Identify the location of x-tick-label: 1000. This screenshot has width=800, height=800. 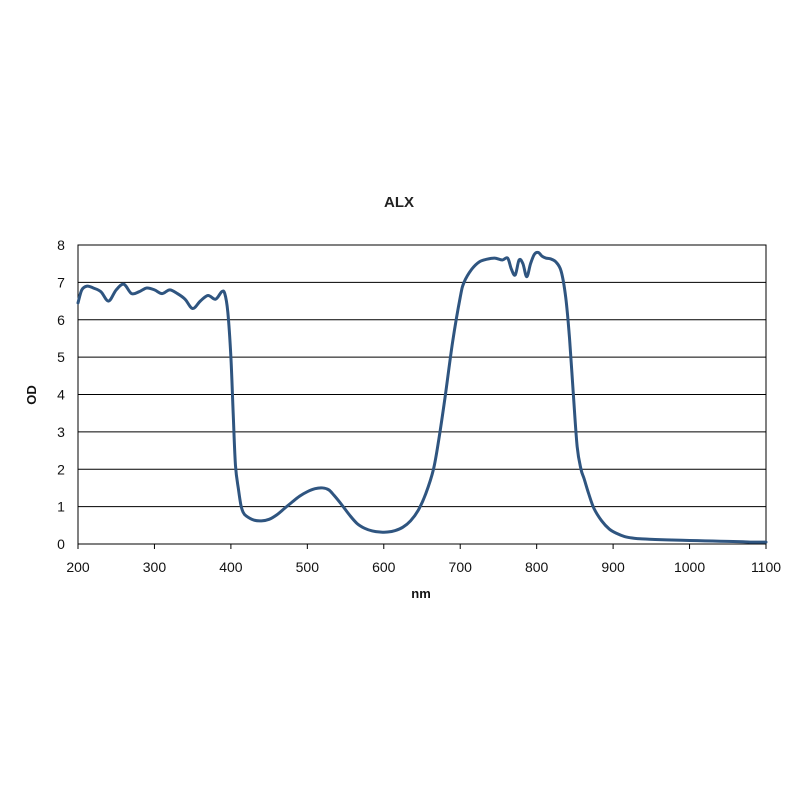
(689, 567).